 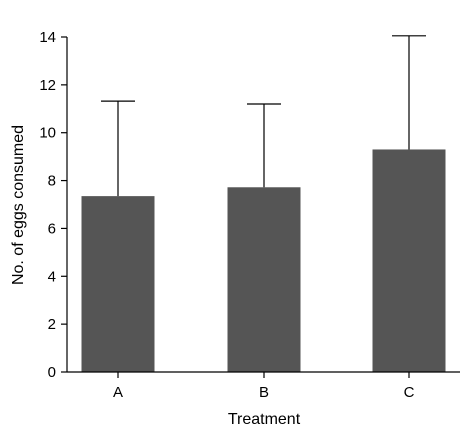 What do you see at coordinates (118, 284) in the screenshot?
I see `bar-a` at bounding box center [118, 284].